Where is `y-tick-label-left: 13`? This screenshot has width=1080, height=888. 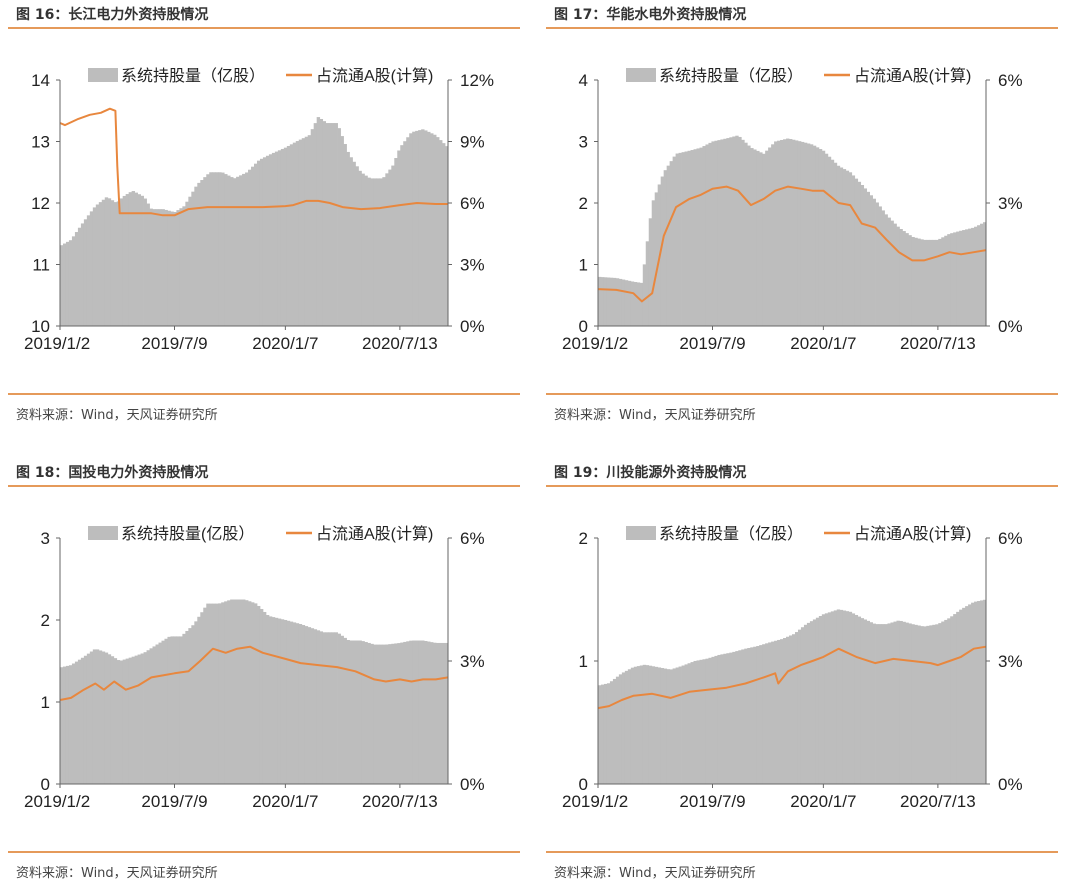 y-tick-label-left: 13 is located at coordinates (40, 142).